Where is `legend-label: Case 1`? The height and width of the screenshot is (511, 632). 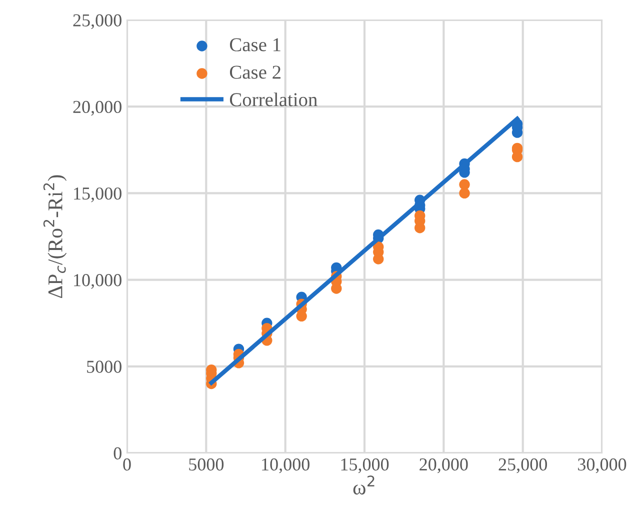
legend-label: Case 1 is located at coordinates (255, 45).